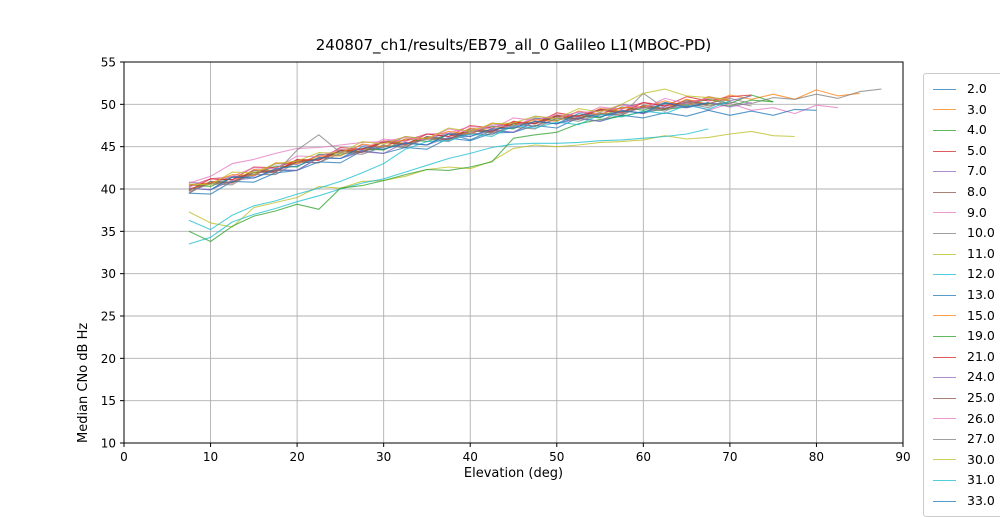 This screenshot has height=517, width=1000. I want to click on legend-item: 3.0, so click(962, 110).